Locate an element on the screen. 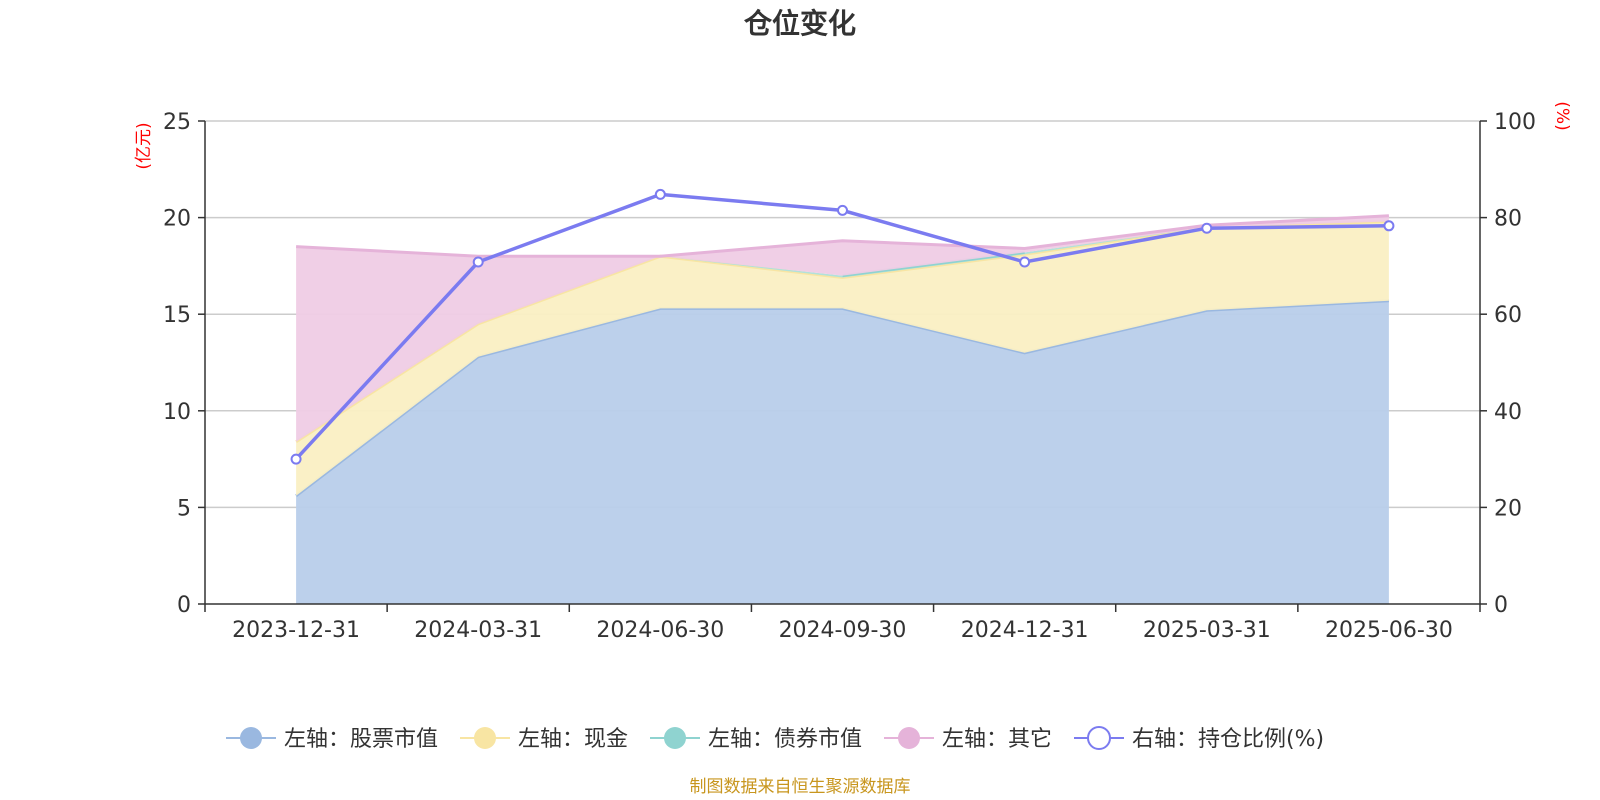  legend-label: 左轴：股票市值 is located at coordinates (361, 739).